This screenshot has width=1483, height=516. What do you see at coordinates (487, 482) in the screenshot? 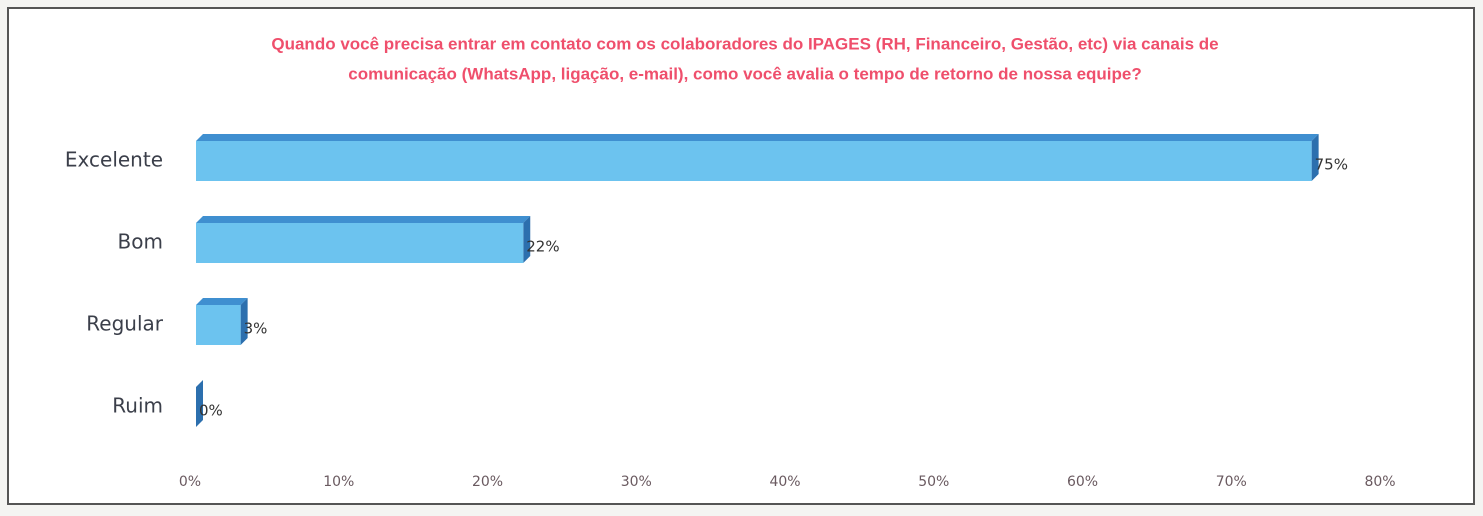
I see `x-tick-label: 20%` at bounding box center [487, 482].